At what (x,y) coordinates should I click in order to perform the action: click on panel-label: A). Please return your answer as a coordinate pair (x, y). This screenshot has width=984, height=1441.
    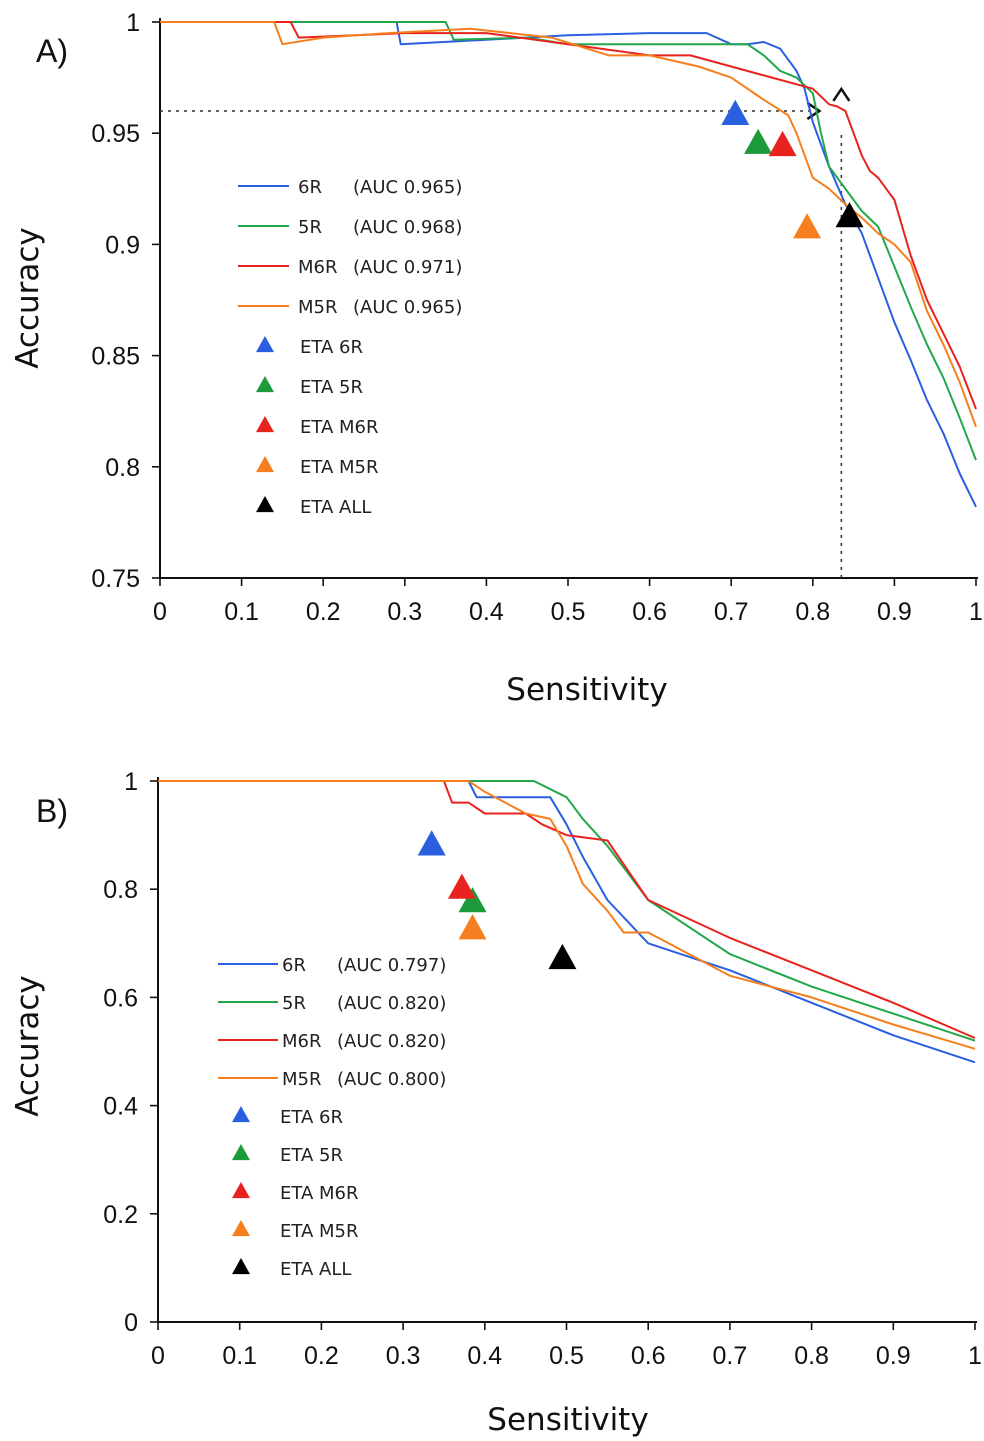
    Looking at the image, I should click on (52, 51).